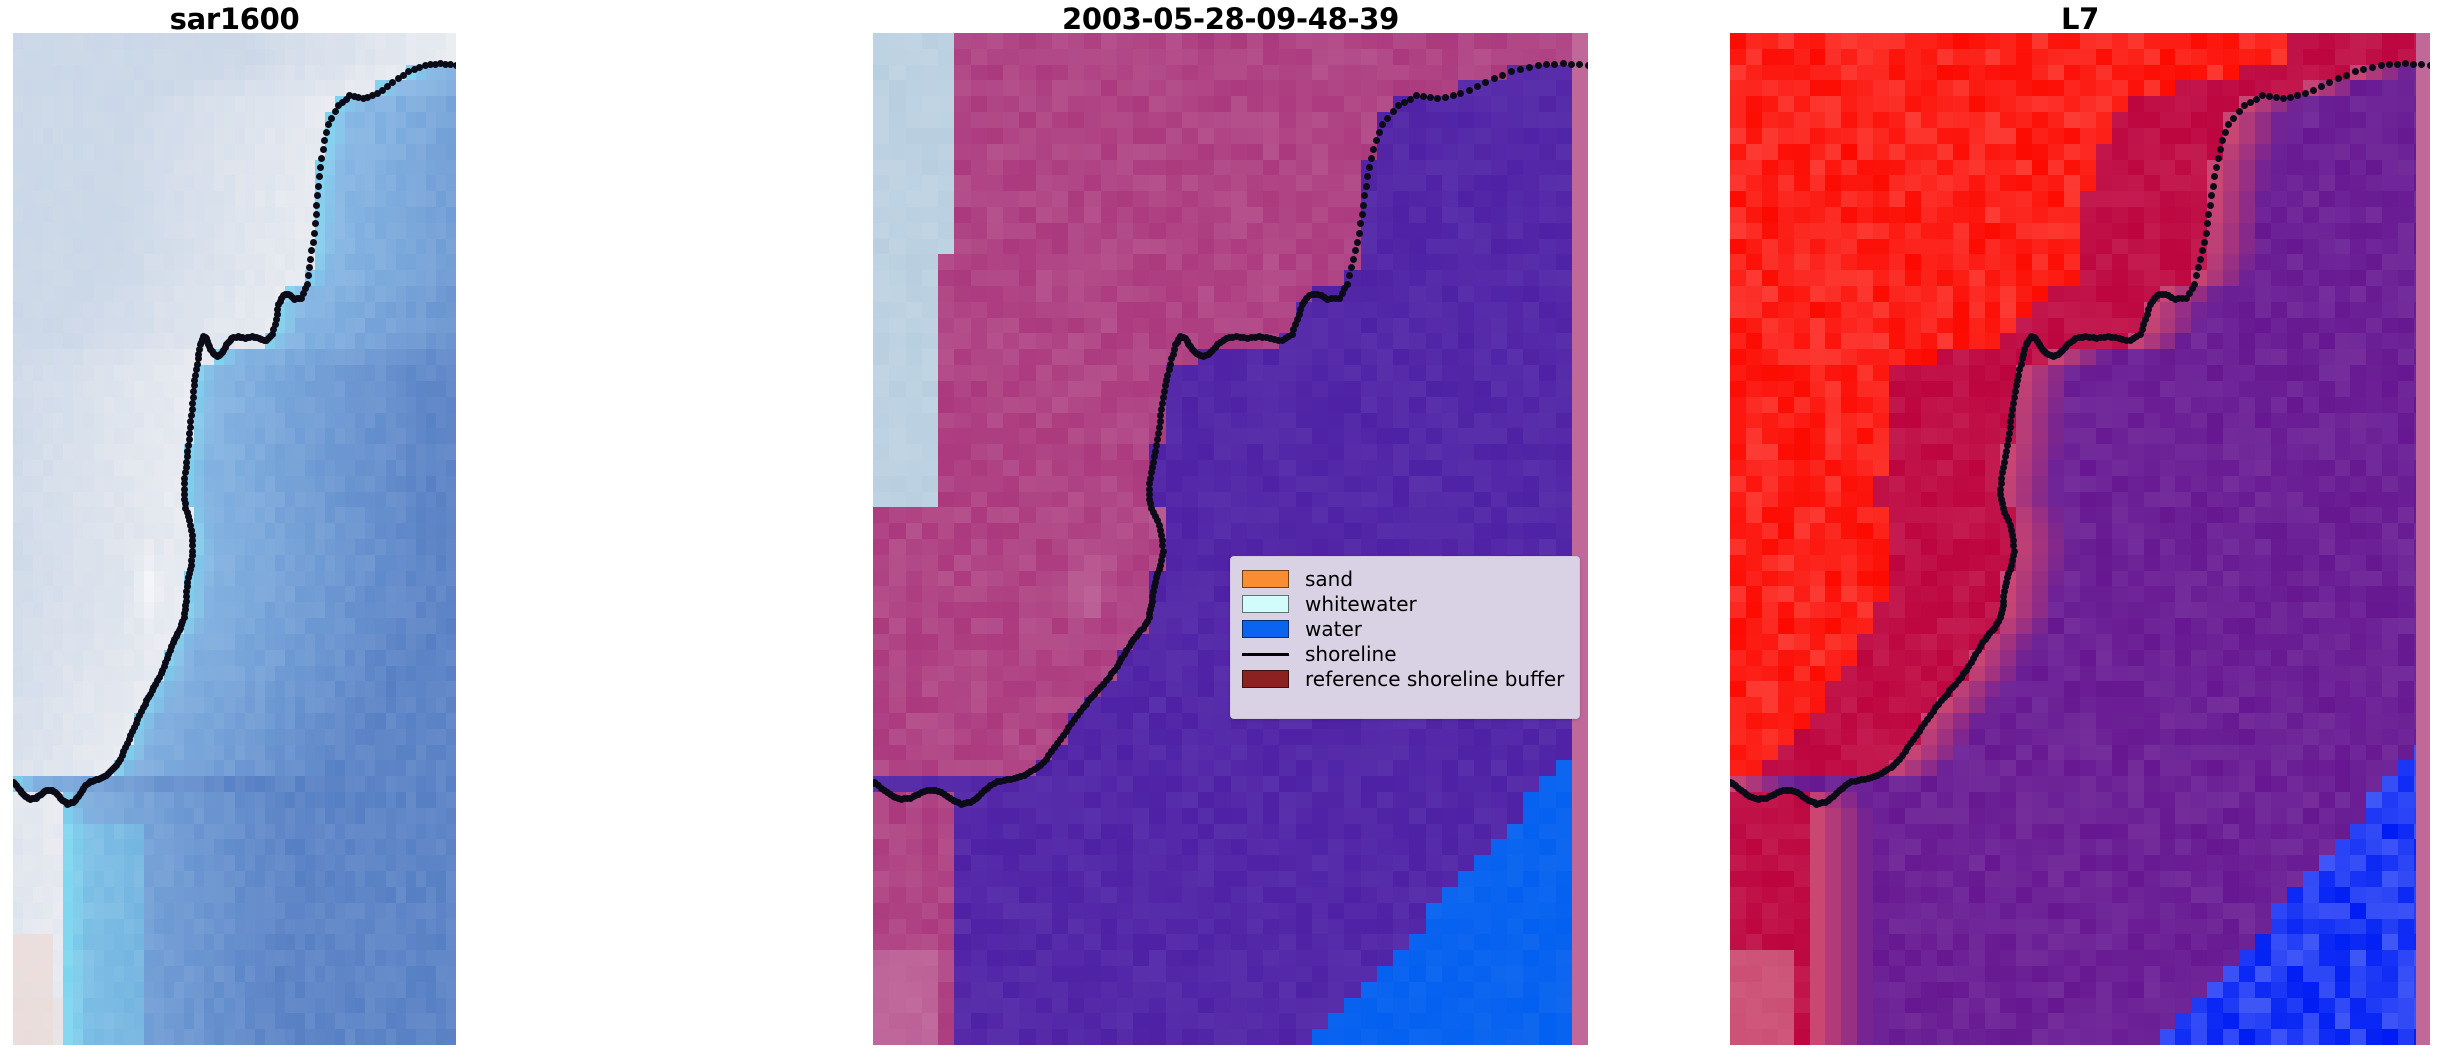 The width and height of the screenshot is (2460, 1059). Describe the element at coordinates (234, 19) in the screenshot. I see `panel-title-sar1600: sar1600` at that location.